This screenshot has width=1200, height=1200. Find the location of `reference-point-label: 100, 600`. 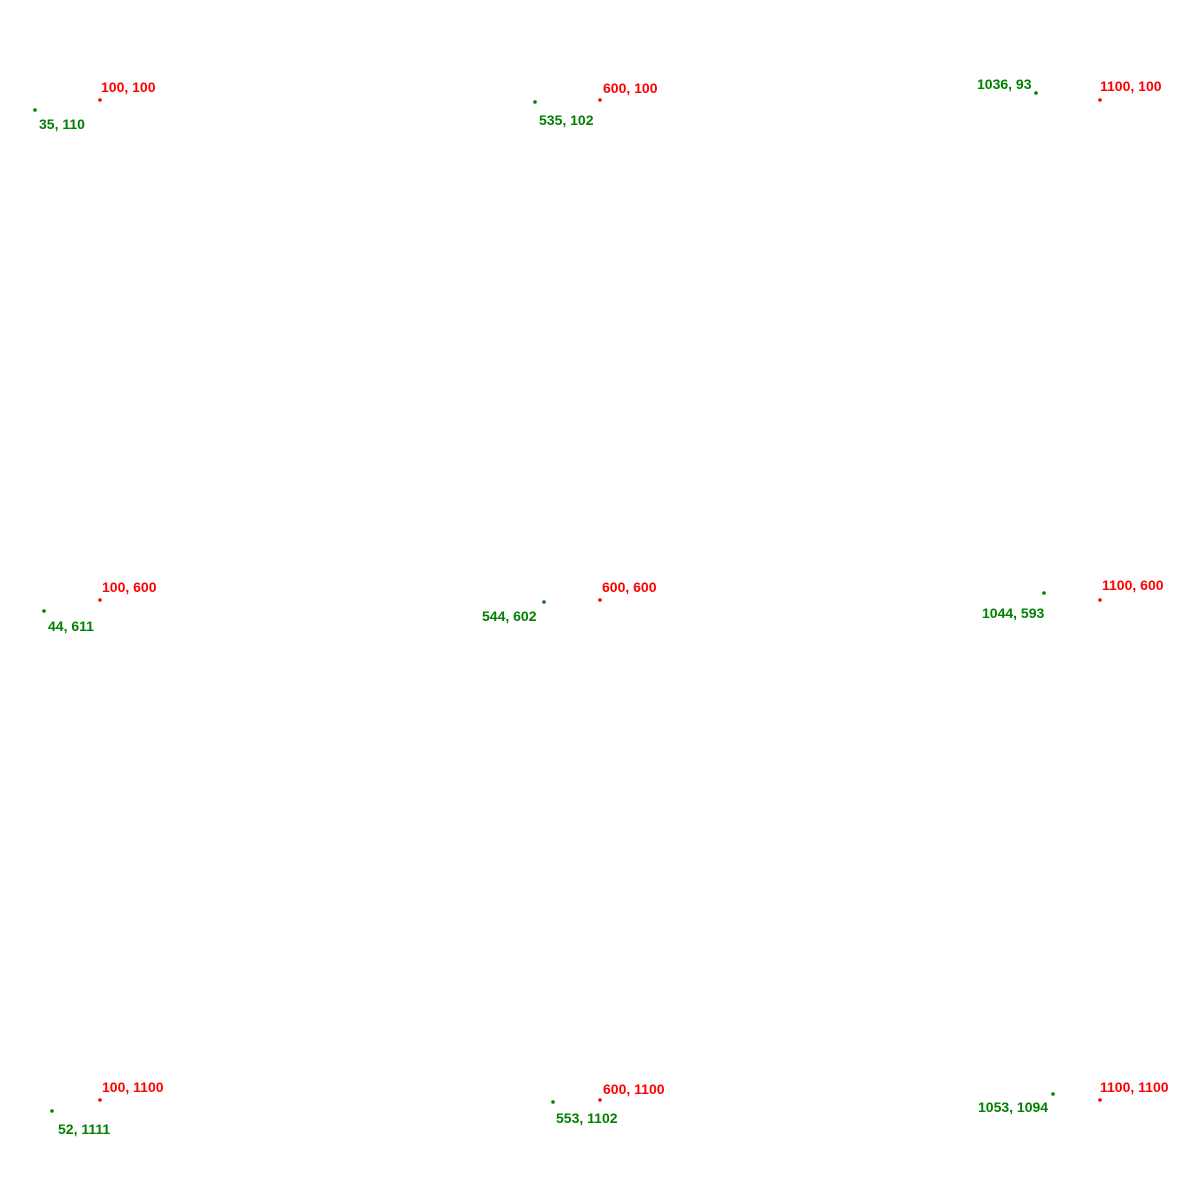

reference-point-label: 100, 600 is located at coordinates (129, 587).